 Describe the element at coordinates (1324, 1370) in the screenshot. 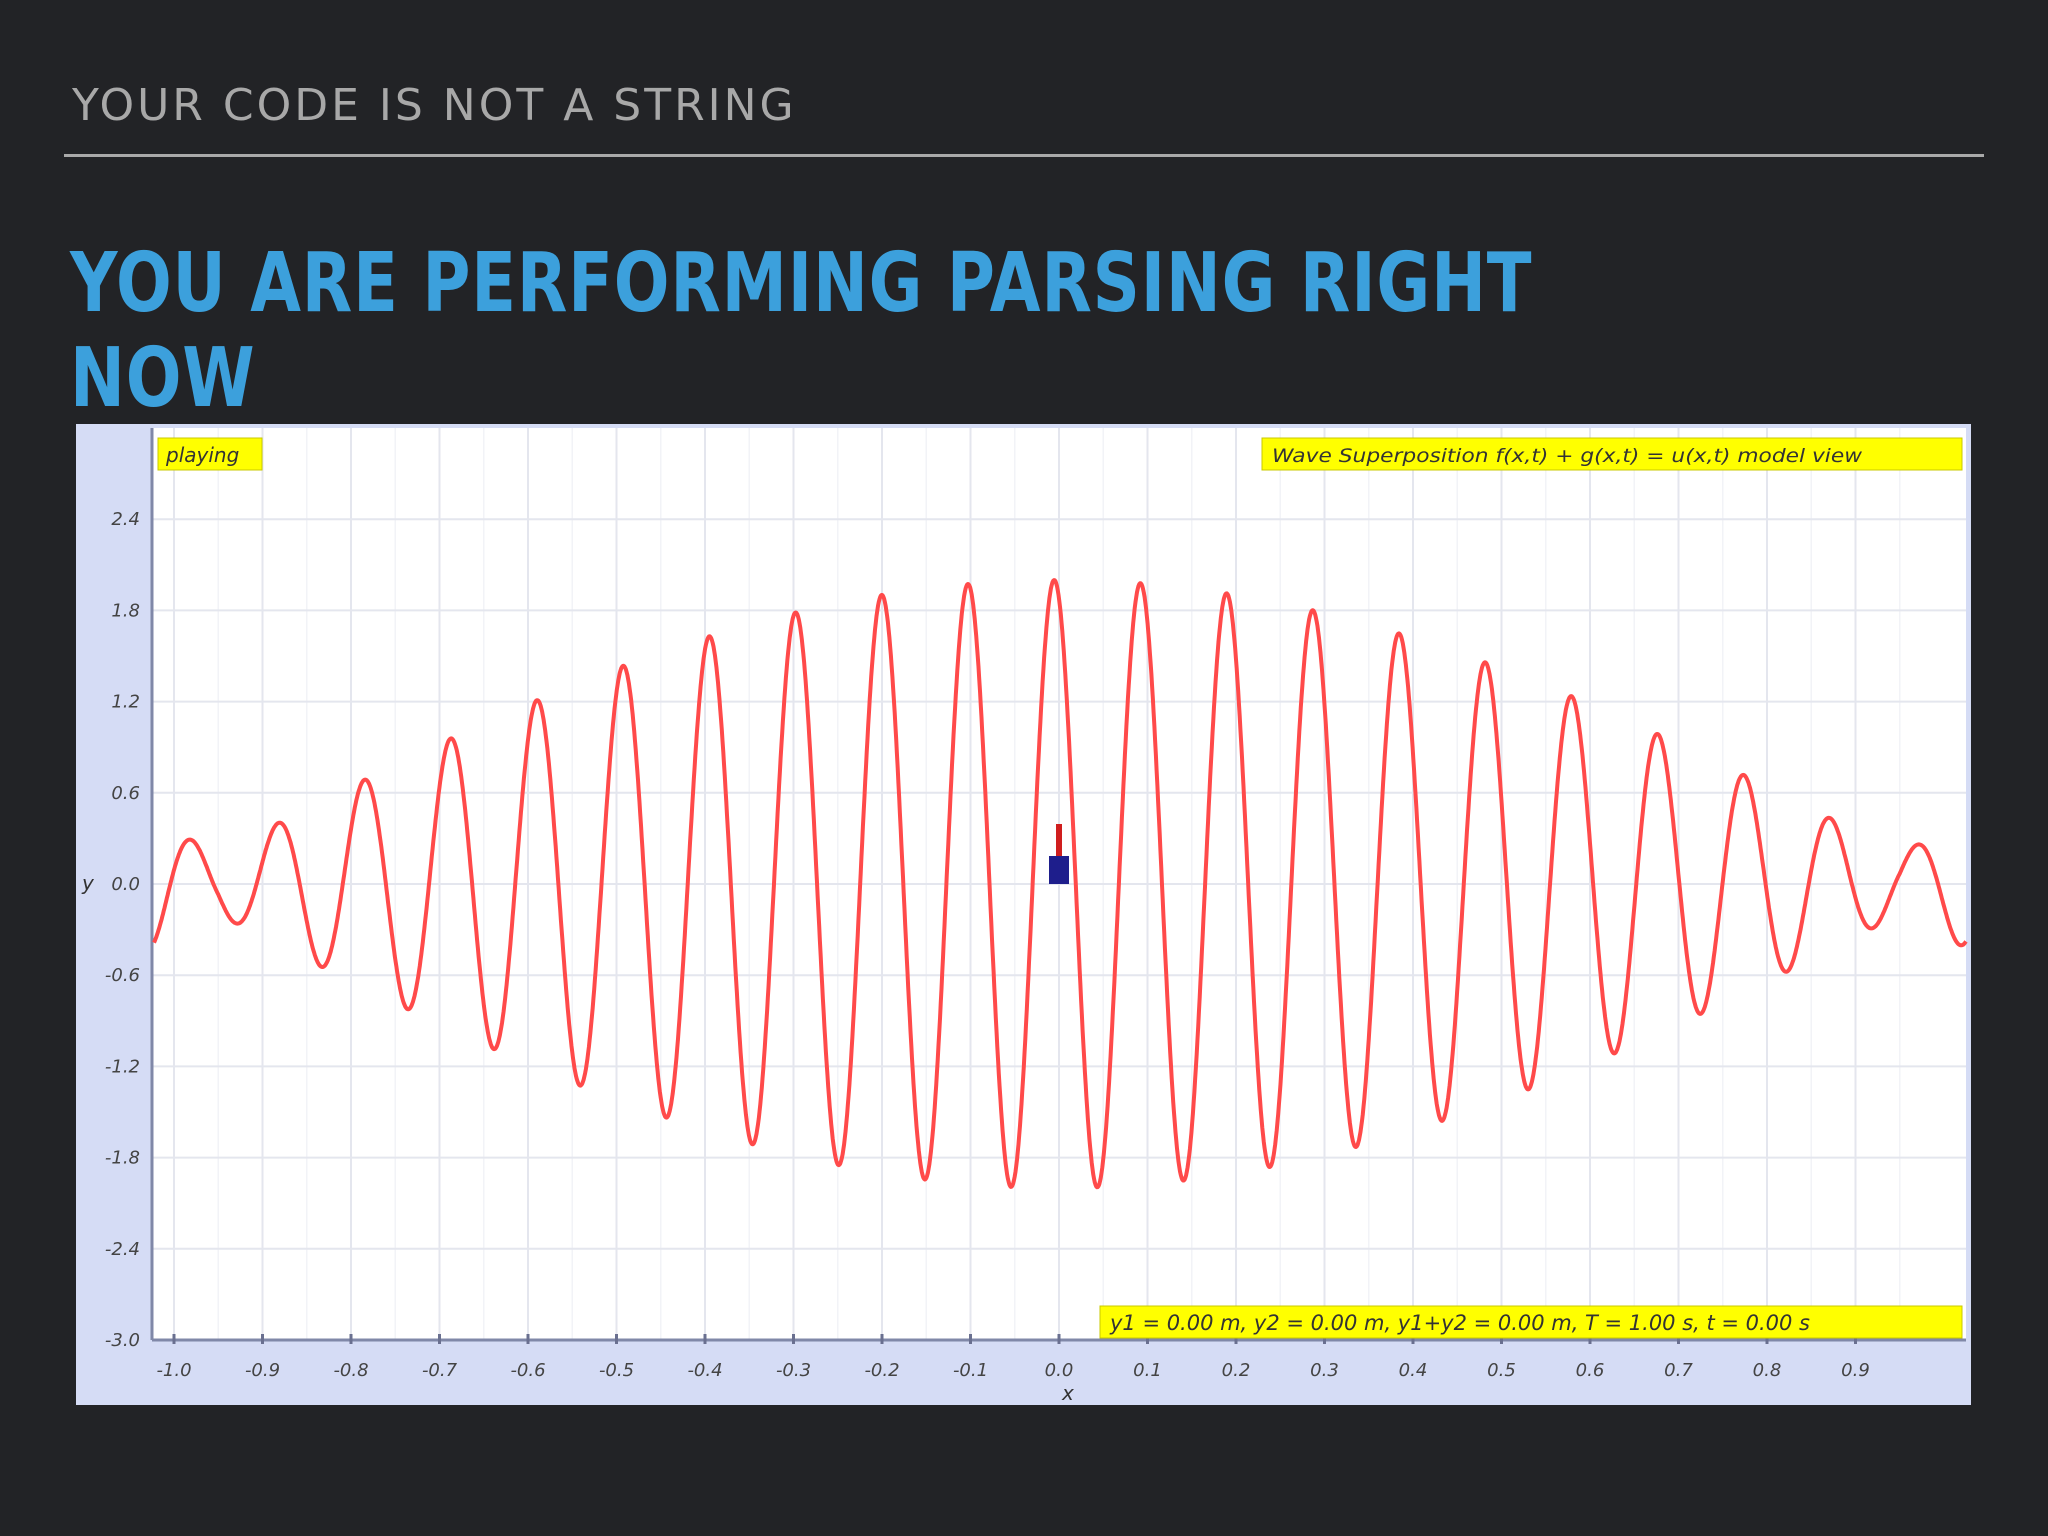

I see `x-tick-label: 0.3` at that location.